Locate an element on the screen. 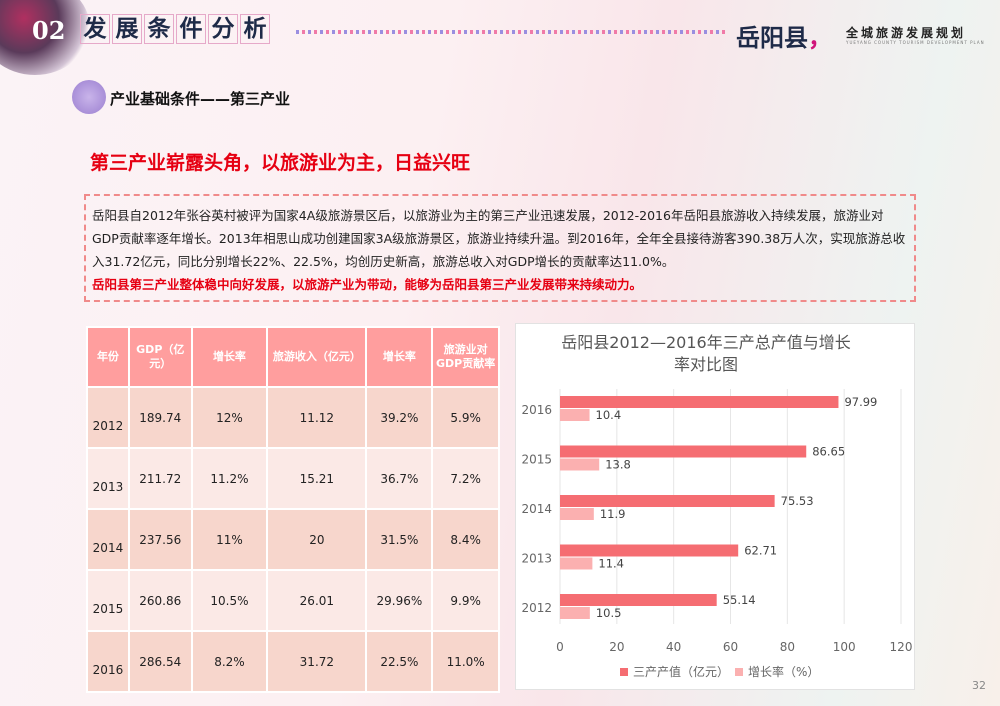 The image size is (1000, 706). x-tick-label: 60 is located at coordinates (730, 647).